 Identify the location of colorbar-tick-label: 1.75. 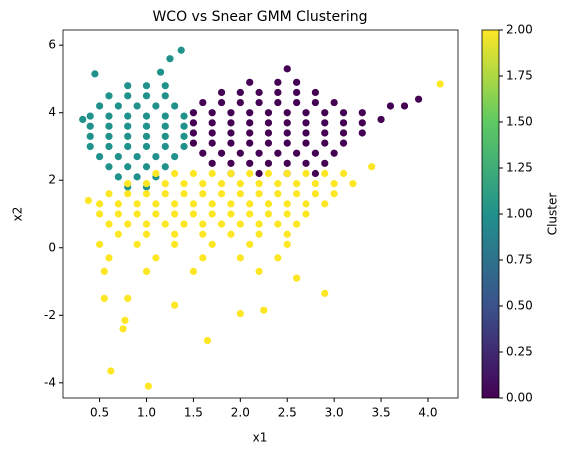
(519, 76).